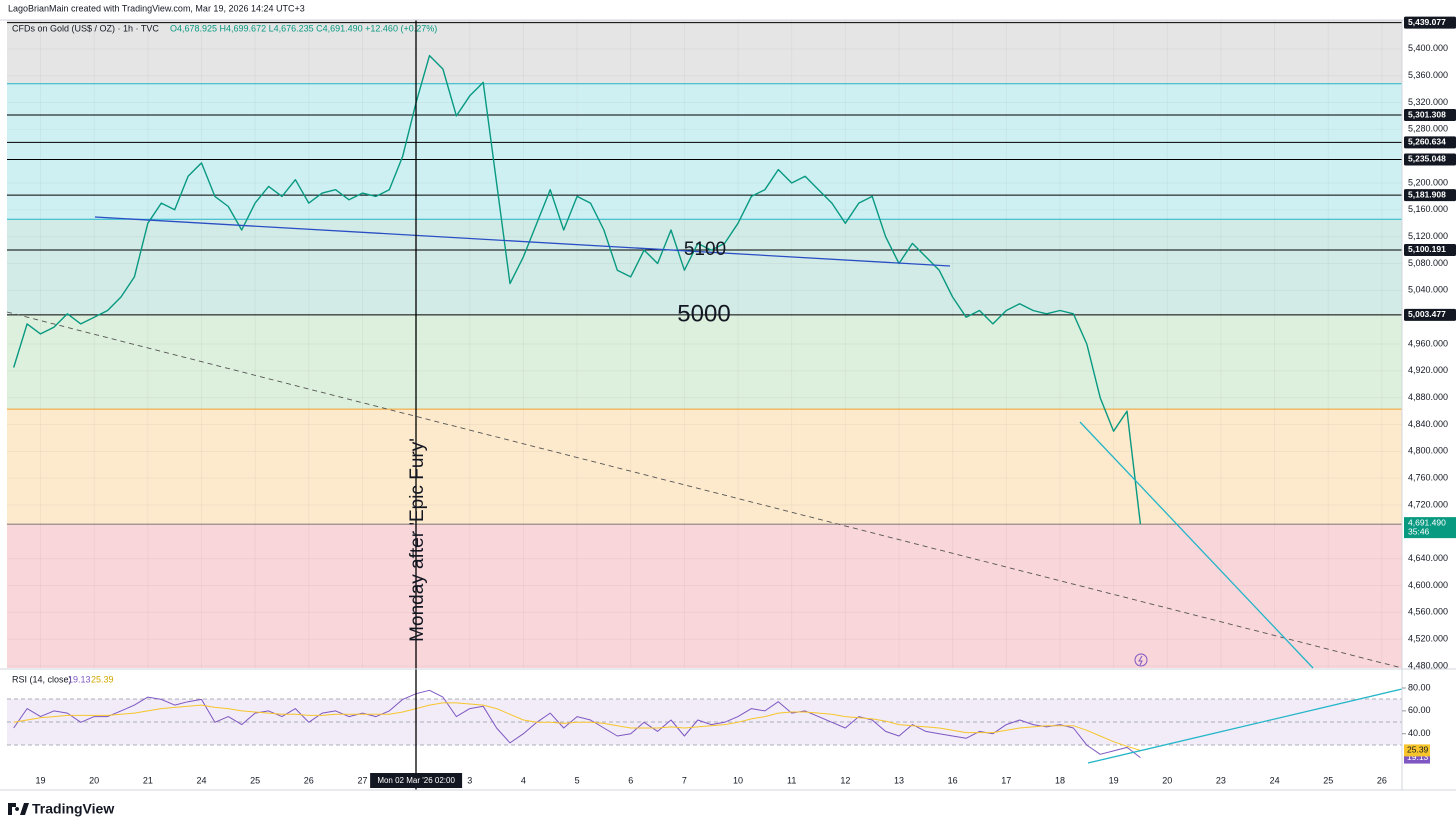 The height and width of the screenshot is (830, 1456). What do you see at coordinates (85, 28) in the screenshot?
I see `chart-title: CFDs on Gold (US$ / OZ) · 1h · TVC` at bounding box center [85, 28].